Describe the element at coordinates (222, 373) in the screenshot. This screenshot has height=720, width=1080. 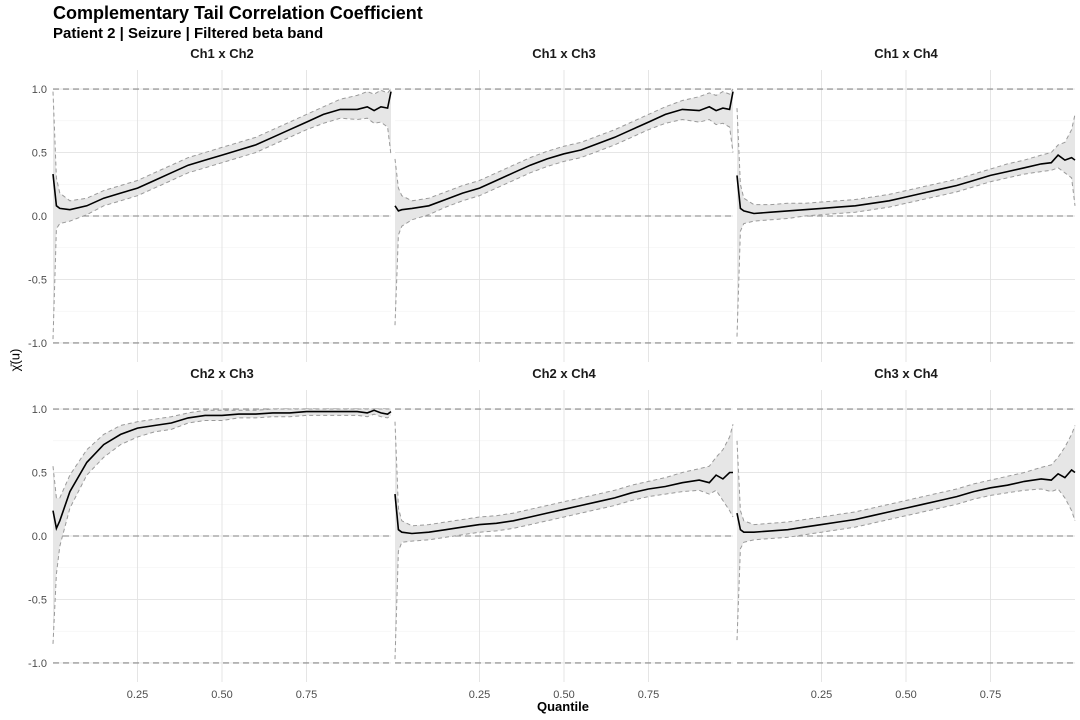
I see `facet-strip-title: Ch2 x Ch3` at that location.